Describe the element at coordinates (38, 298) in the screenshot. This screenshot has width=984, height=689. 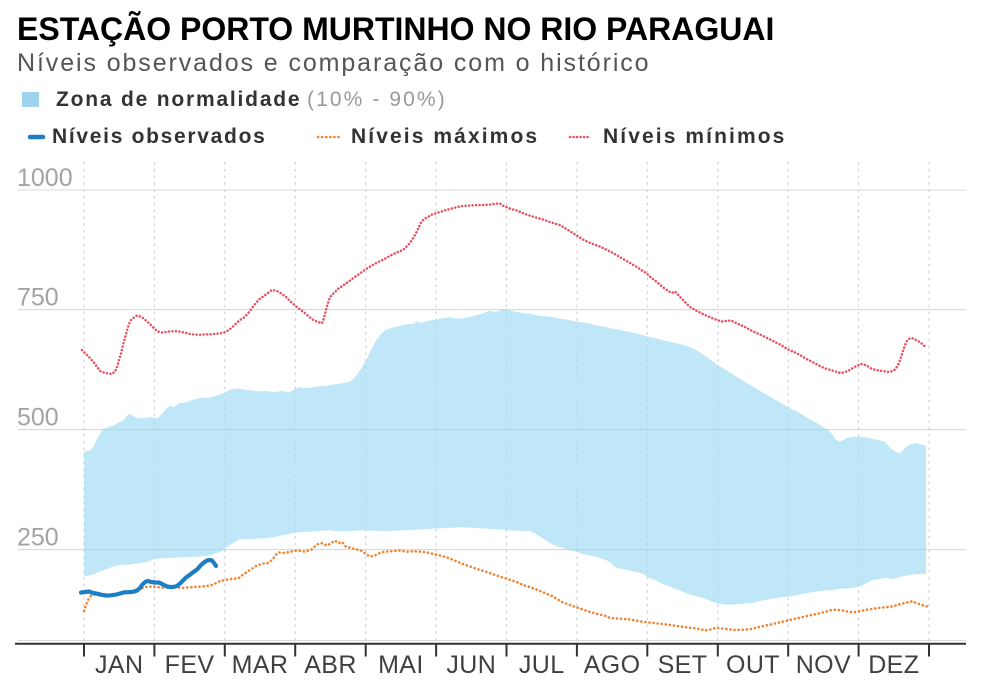
I see `svg-text: 750` at that location.